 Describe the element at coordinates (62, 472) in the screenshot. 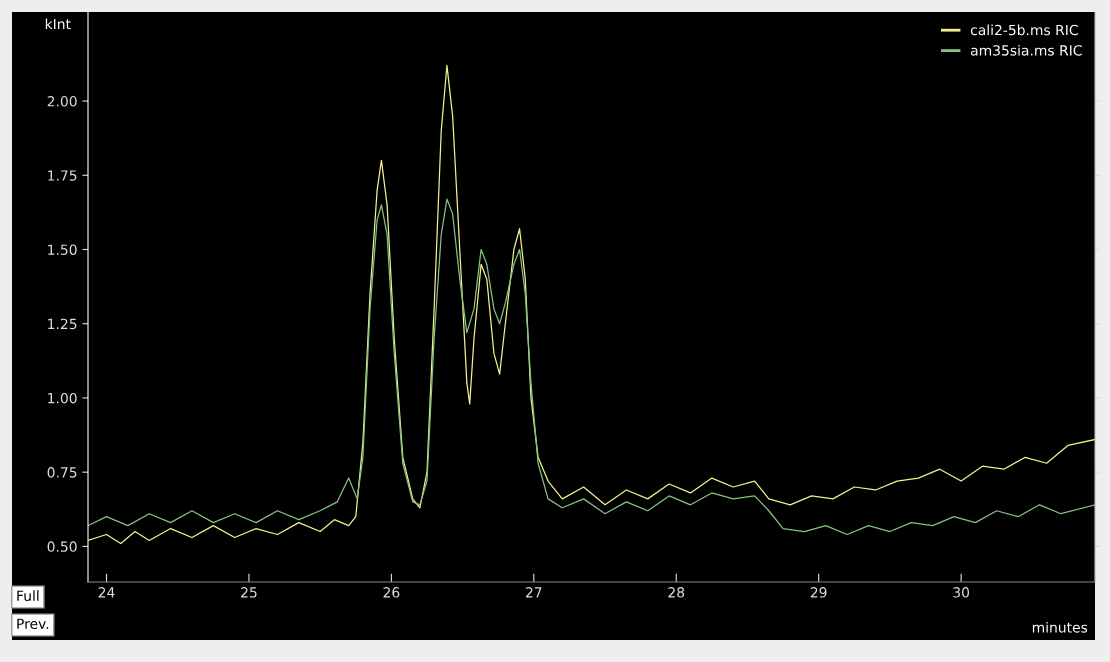

I see `y-tick-label: 0.75` at that location.